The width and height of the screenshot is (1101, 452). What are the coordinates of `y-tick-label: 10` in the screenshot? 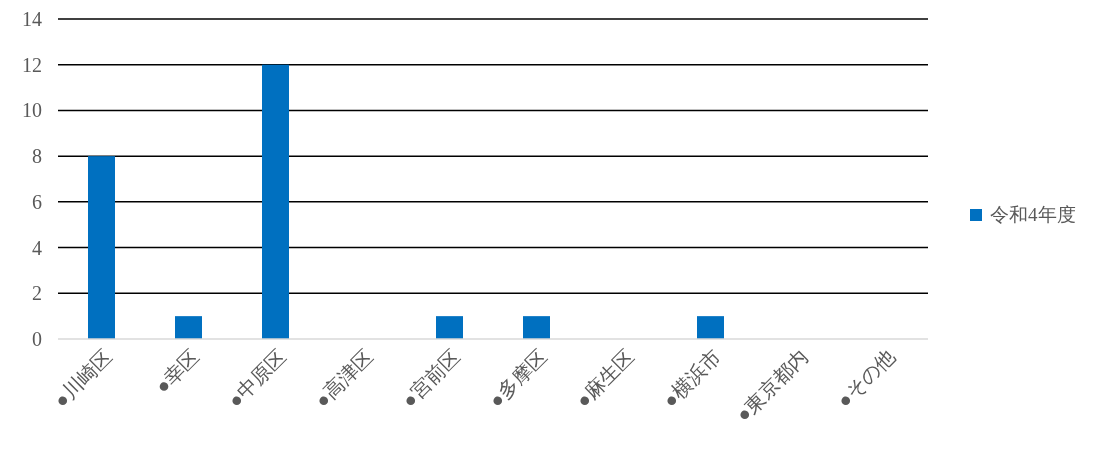 It's located at (32, 110).